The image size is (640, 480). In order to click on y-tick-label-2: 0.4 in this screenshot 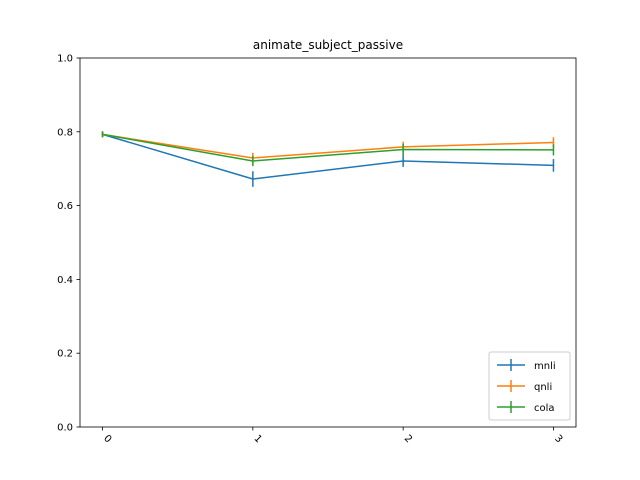, I will do `click(65, 280)`.